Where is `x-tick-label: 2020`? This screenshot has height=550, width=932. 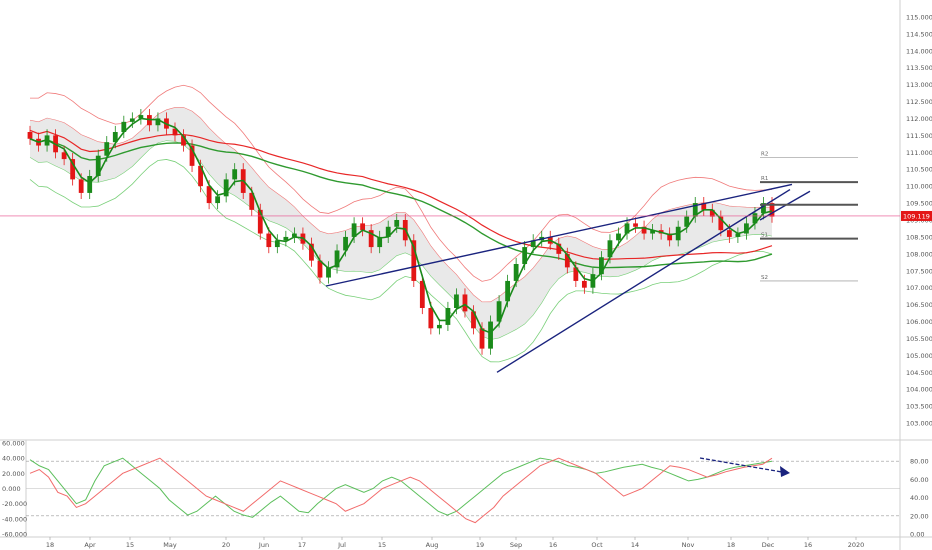
x-tick-label: 2020 is located at coordinates (856, 545).